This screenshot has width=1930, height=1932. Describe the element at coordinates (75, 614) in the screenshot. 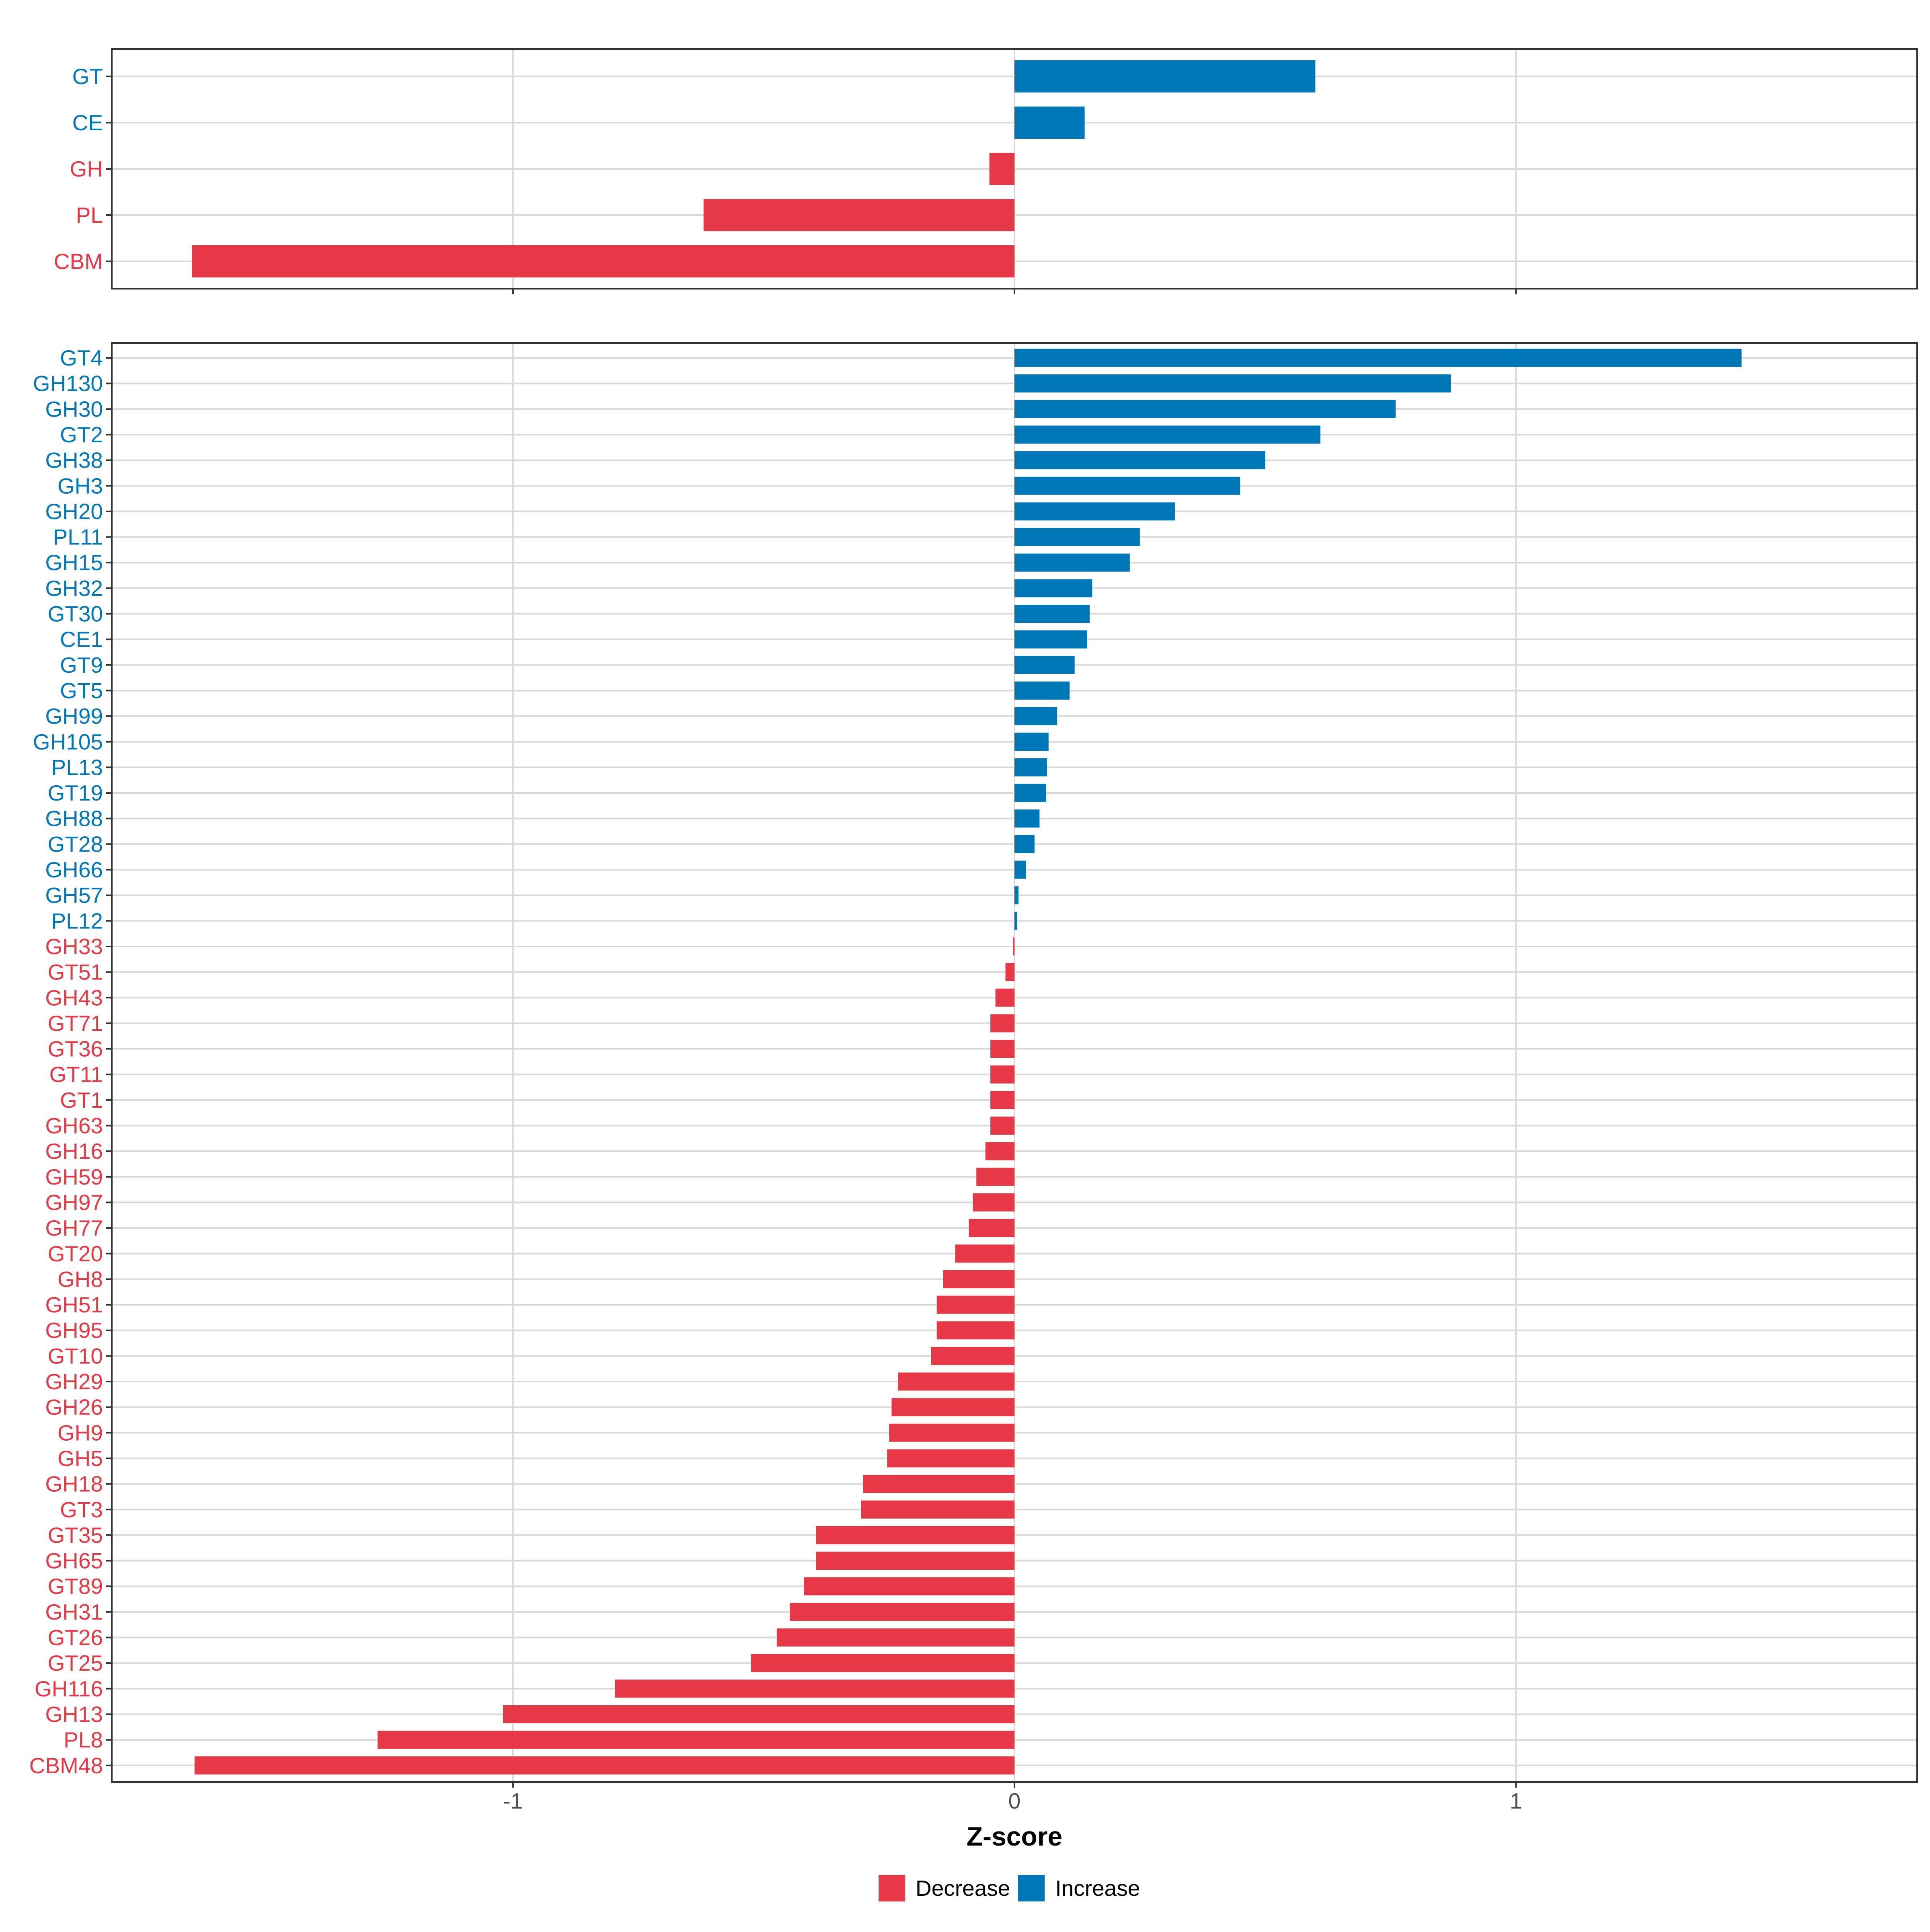

I see `y-label-gt30: GT30` at that location.